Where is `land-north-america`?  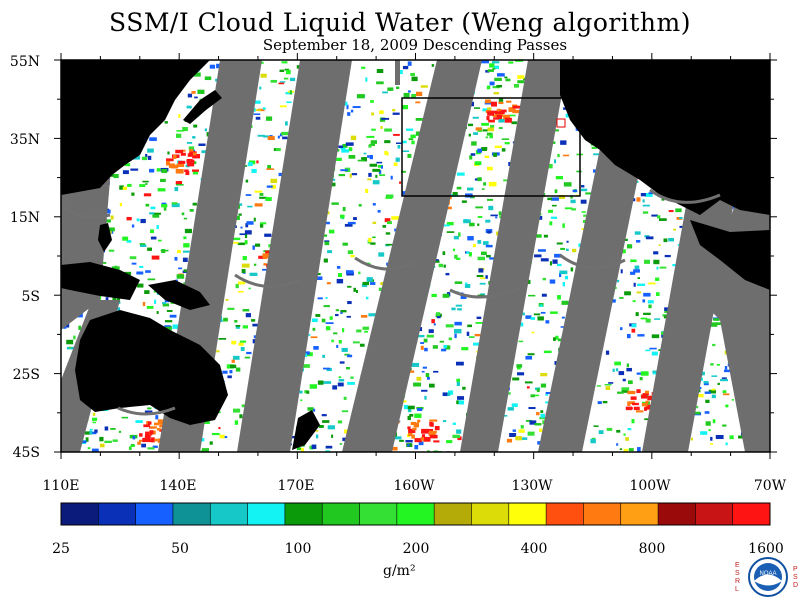
land-north-america is located at coordinates (665, 137).